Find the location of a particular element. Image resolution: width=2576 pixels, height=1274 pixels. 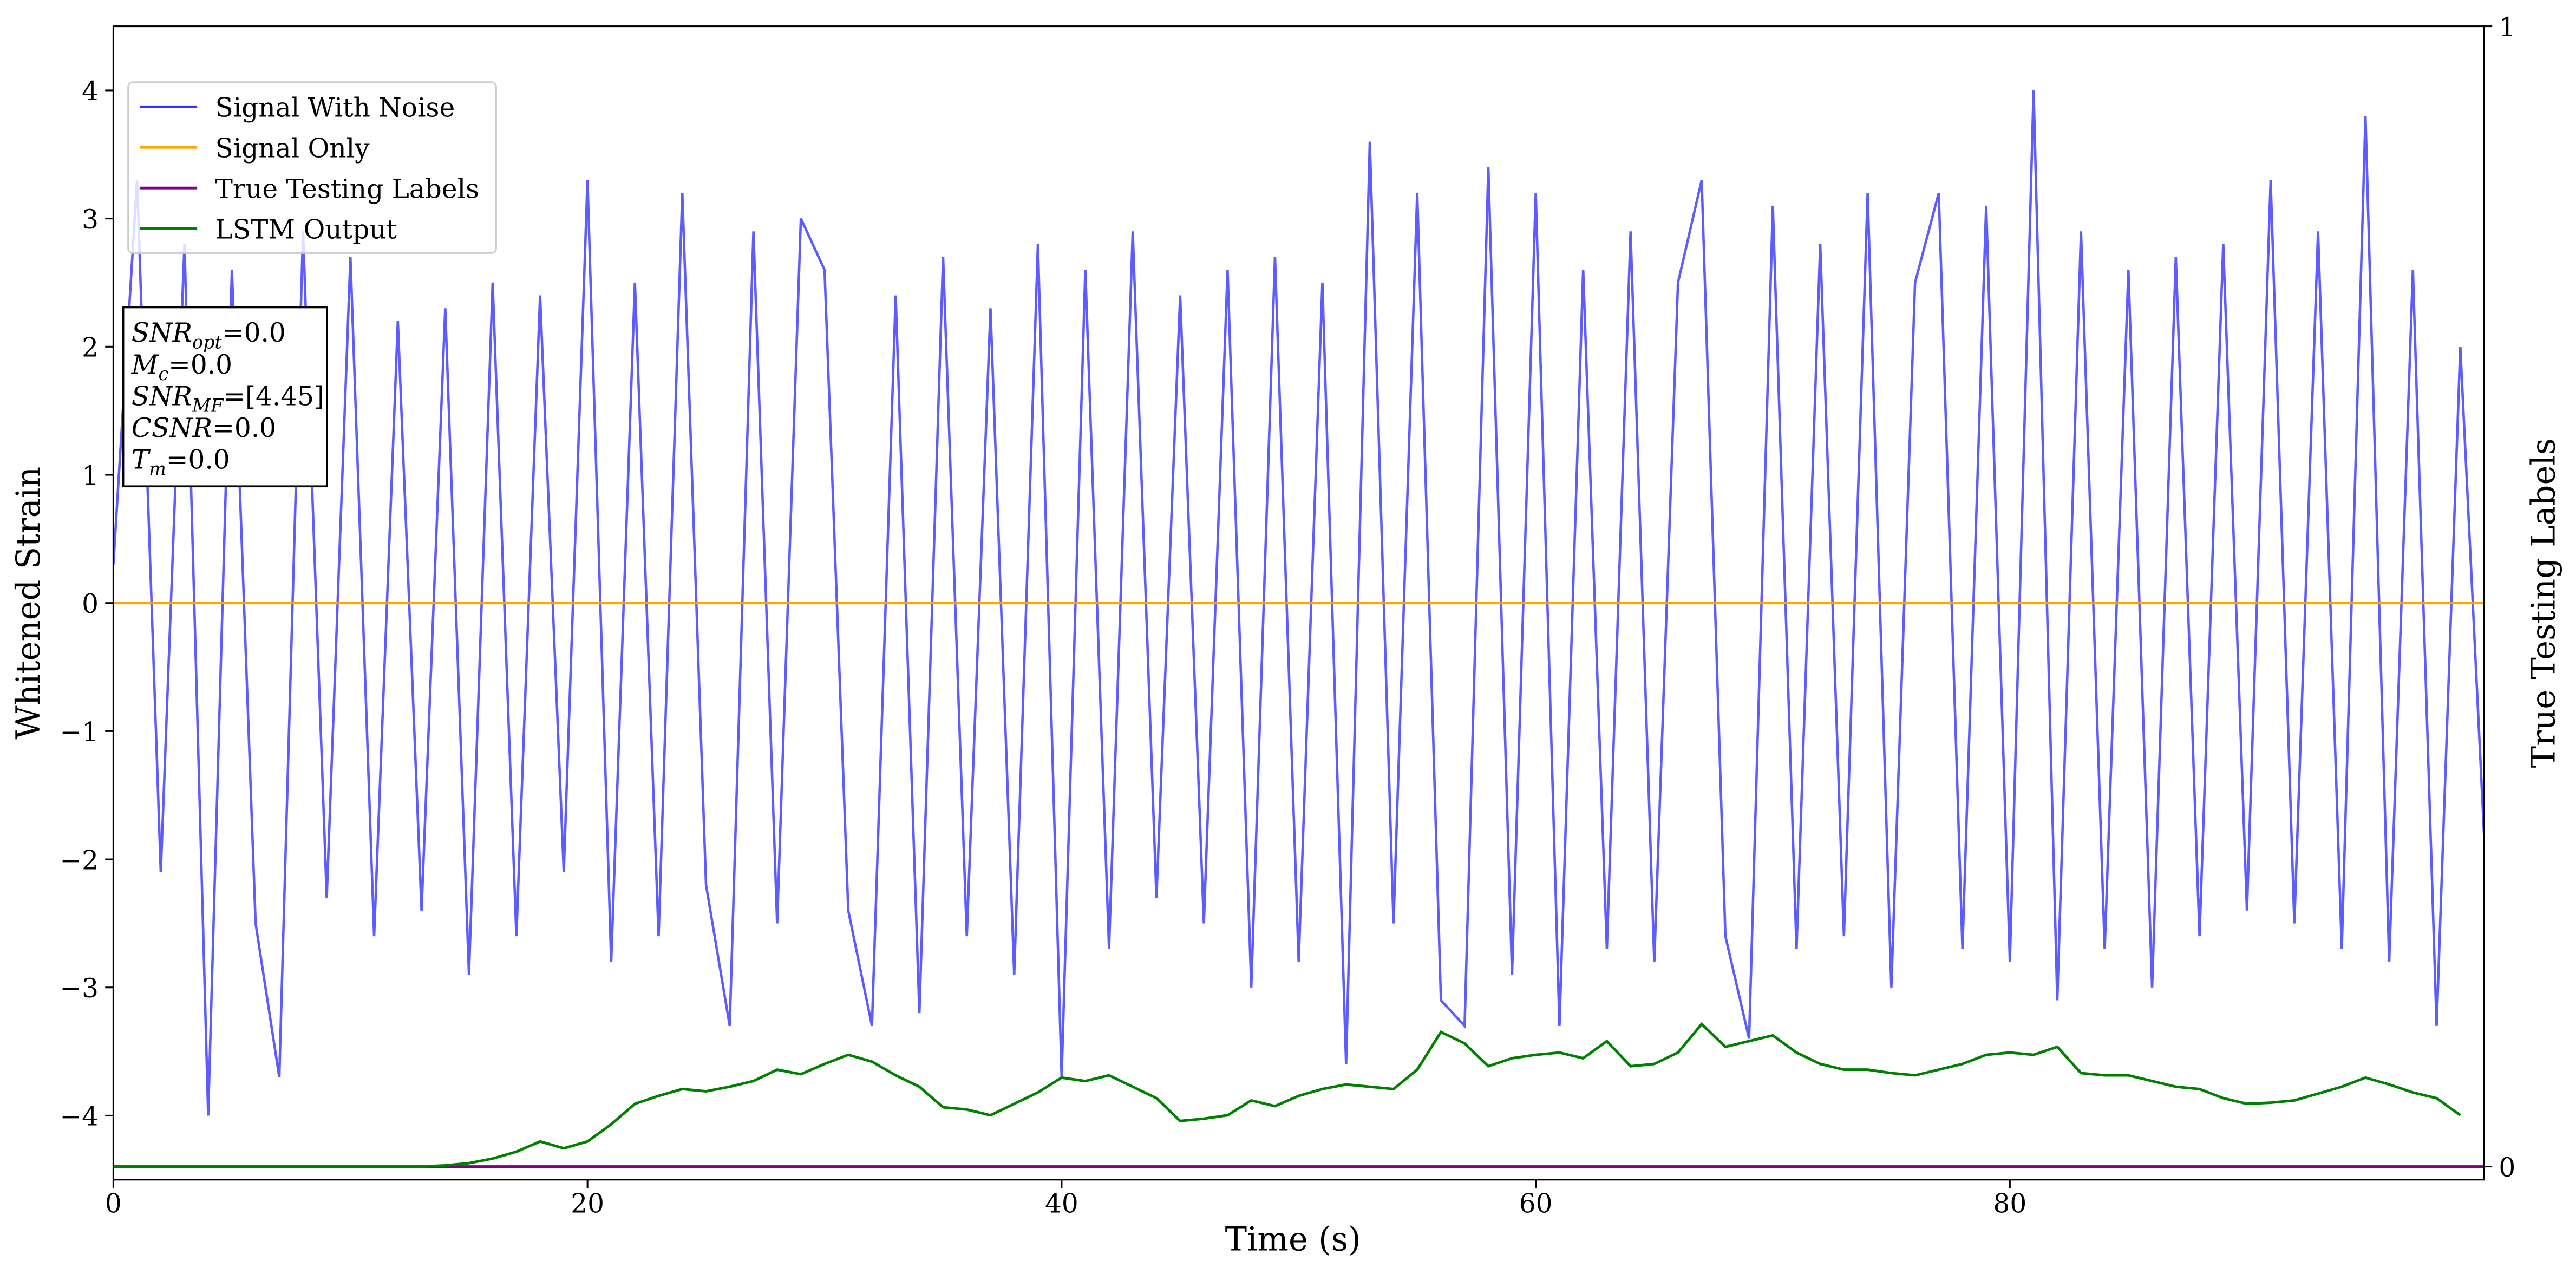

x-tick-label: 20 is located at coordinates (588, 1203).